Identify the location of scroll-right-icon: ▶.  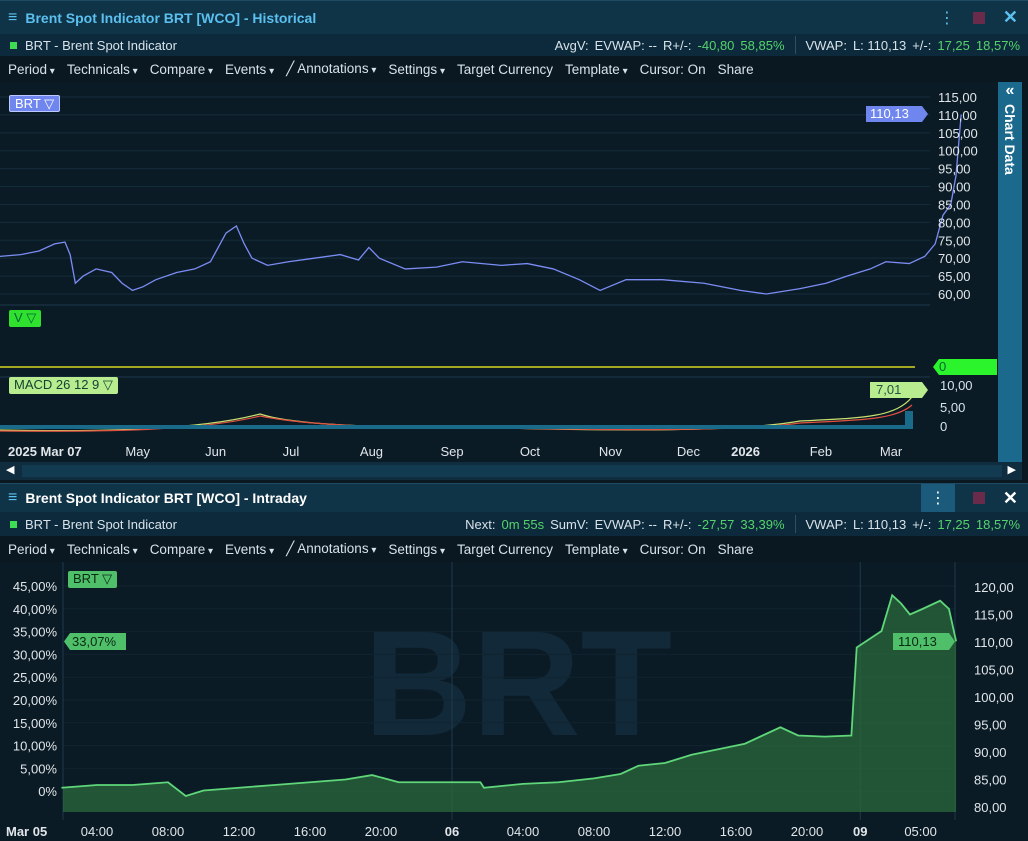
(1011, 470).